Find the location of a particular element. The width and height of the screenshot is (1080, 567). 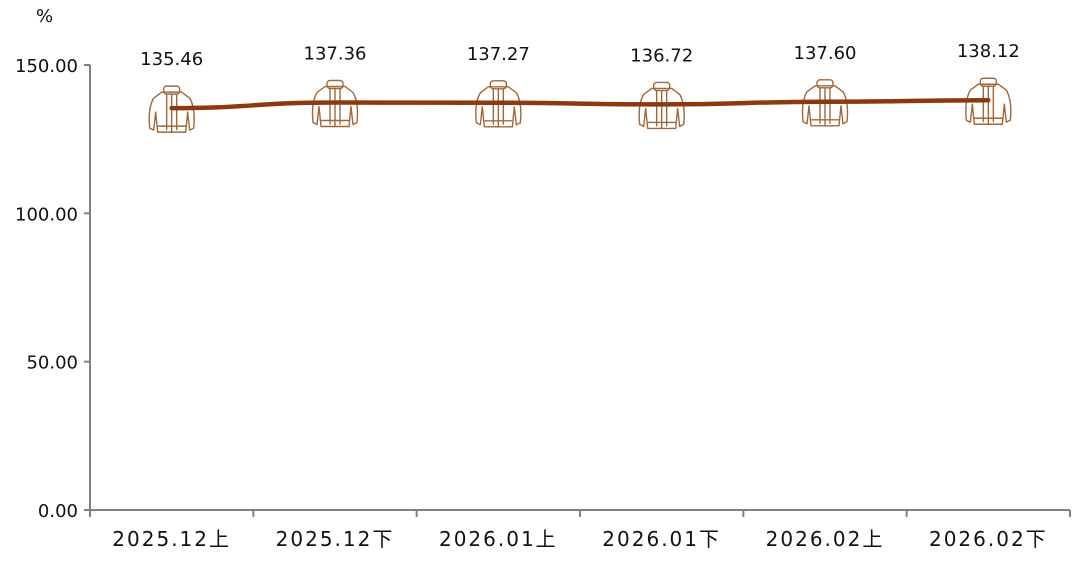

x-tick-label: 2026.01下 is located at coordinates (661, 539).